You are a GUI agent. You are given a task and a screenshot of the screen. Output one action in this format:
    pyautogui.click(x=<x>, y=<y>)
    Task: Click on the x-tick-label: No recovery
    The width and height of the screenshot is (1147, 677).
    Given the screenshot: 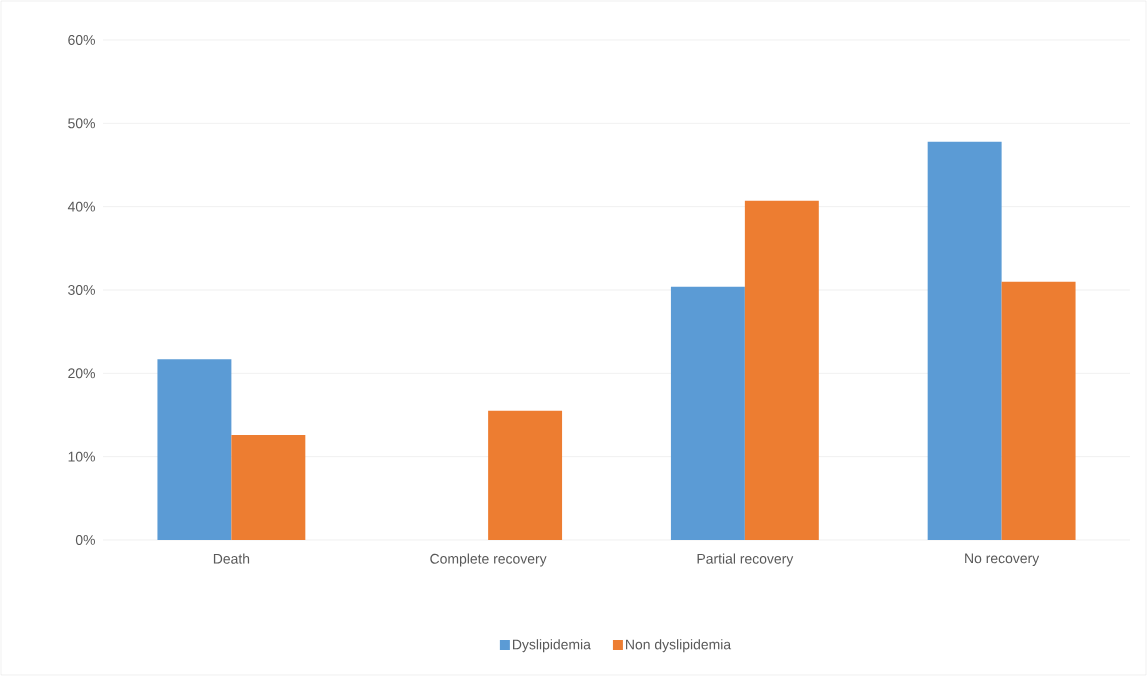 What is the action you would take?
    pyautogui.click(x=1002, y=559)
    